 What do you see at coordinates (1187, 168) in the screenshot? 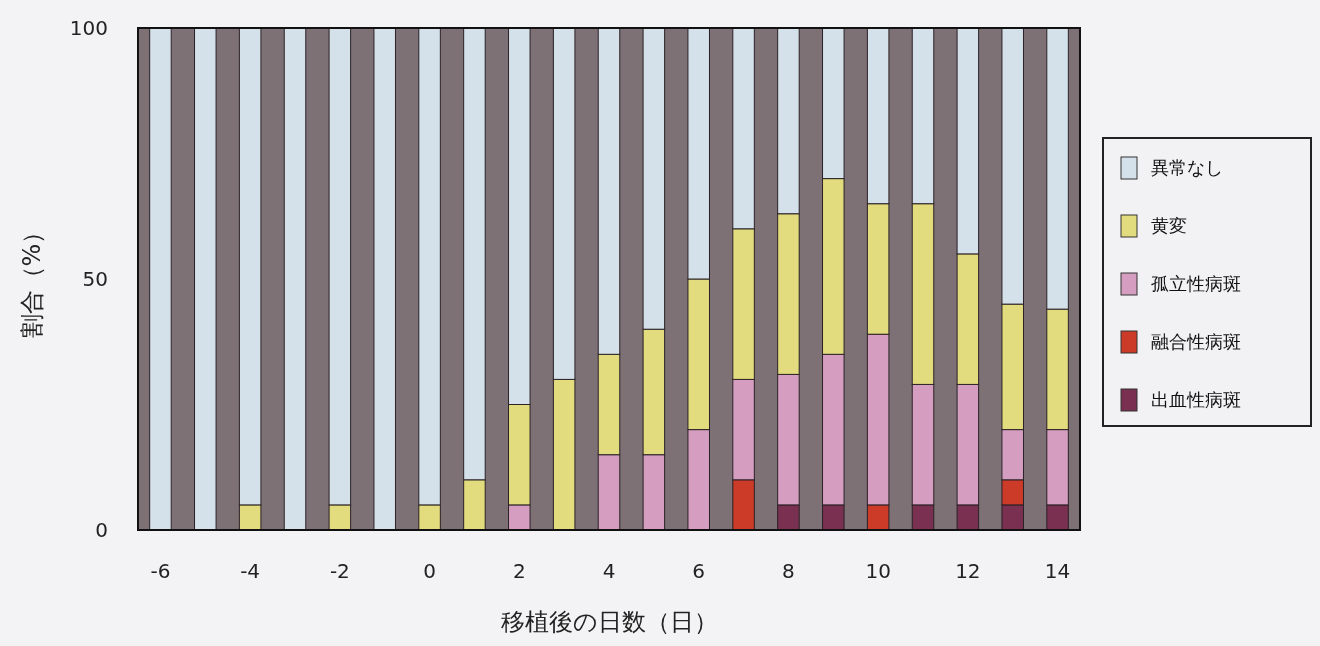
I see `legend-label: 異常なし` at bounding box center [1187, 168].